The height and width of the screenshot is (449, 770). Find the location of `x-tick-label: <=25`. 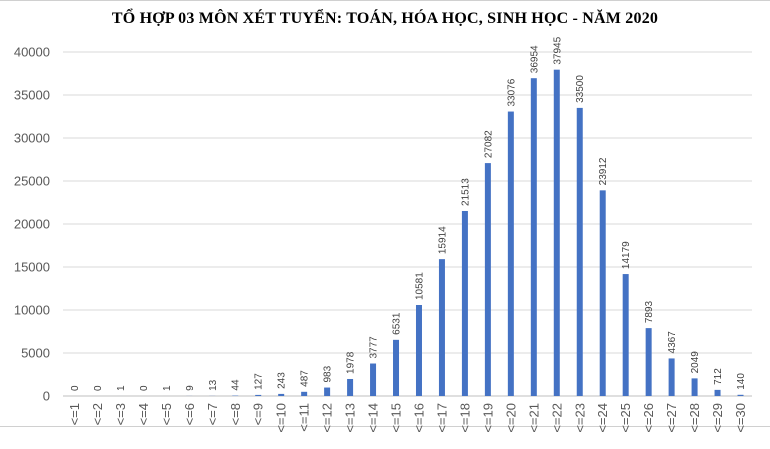

x-tick-label: <=25 is located at coordinates (625, 418).